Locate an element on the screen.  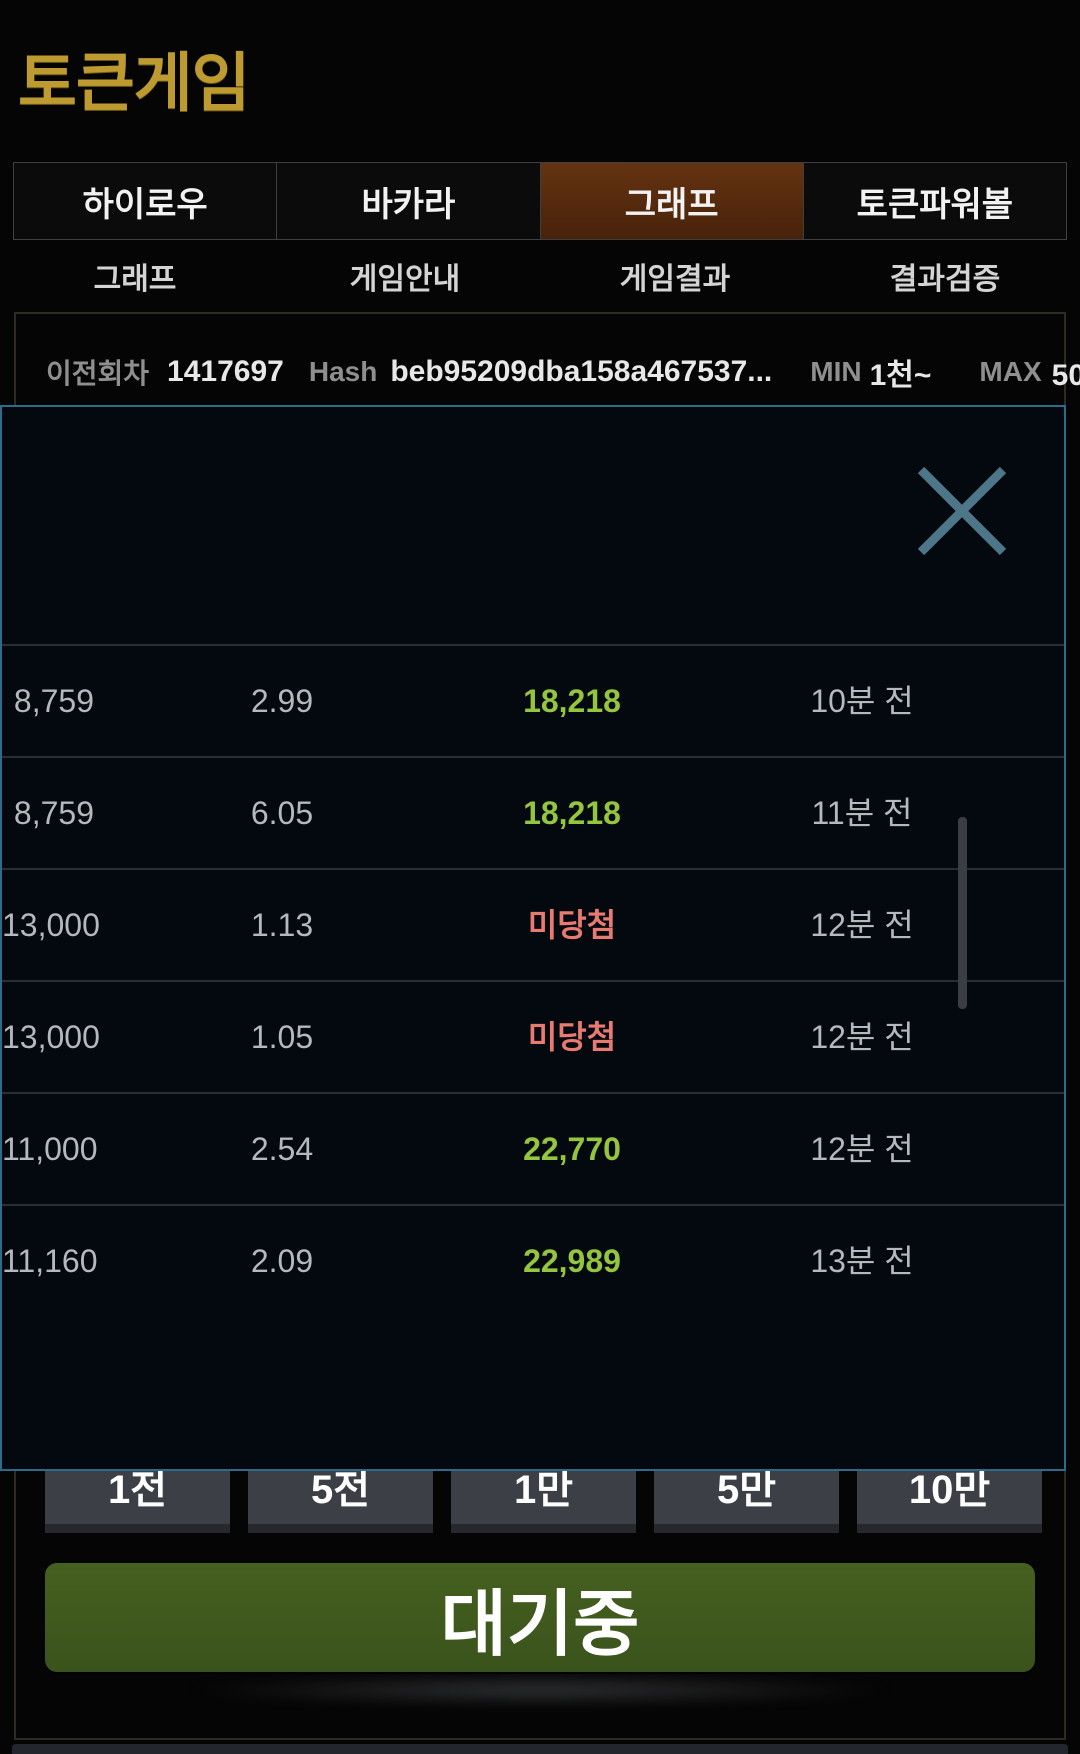
result-multiplier: 6.05 is located at coordinates (282, 813).